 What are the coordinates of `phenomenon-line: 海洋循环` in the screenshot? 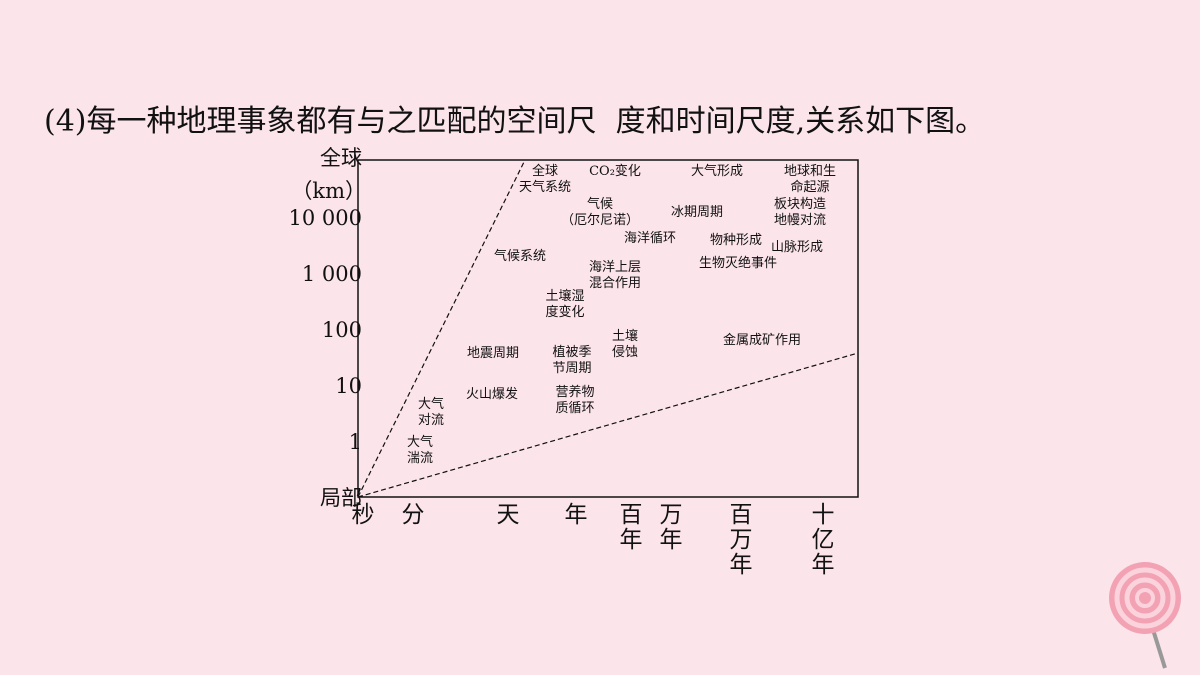 It's located at (650, 238).